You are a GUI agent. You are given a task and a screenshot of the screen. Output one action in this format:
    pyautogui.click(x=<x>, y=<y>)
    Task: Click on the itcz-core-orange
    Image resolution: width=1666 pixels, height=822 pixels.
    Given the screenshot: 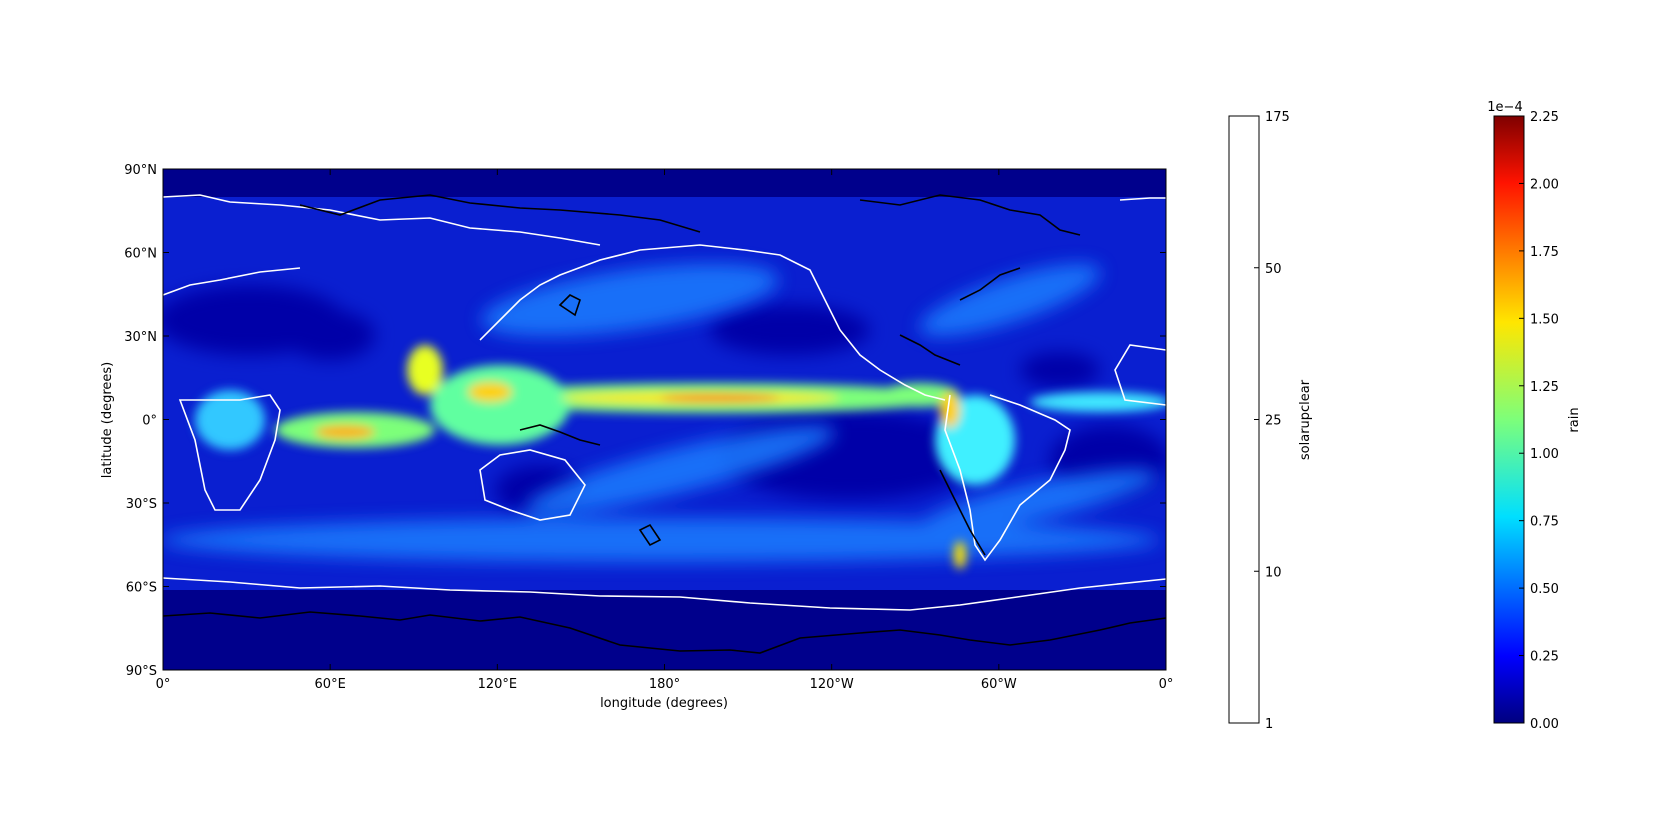 What is the action you would take?
    pyautogui.click(x=720, y=398)
    